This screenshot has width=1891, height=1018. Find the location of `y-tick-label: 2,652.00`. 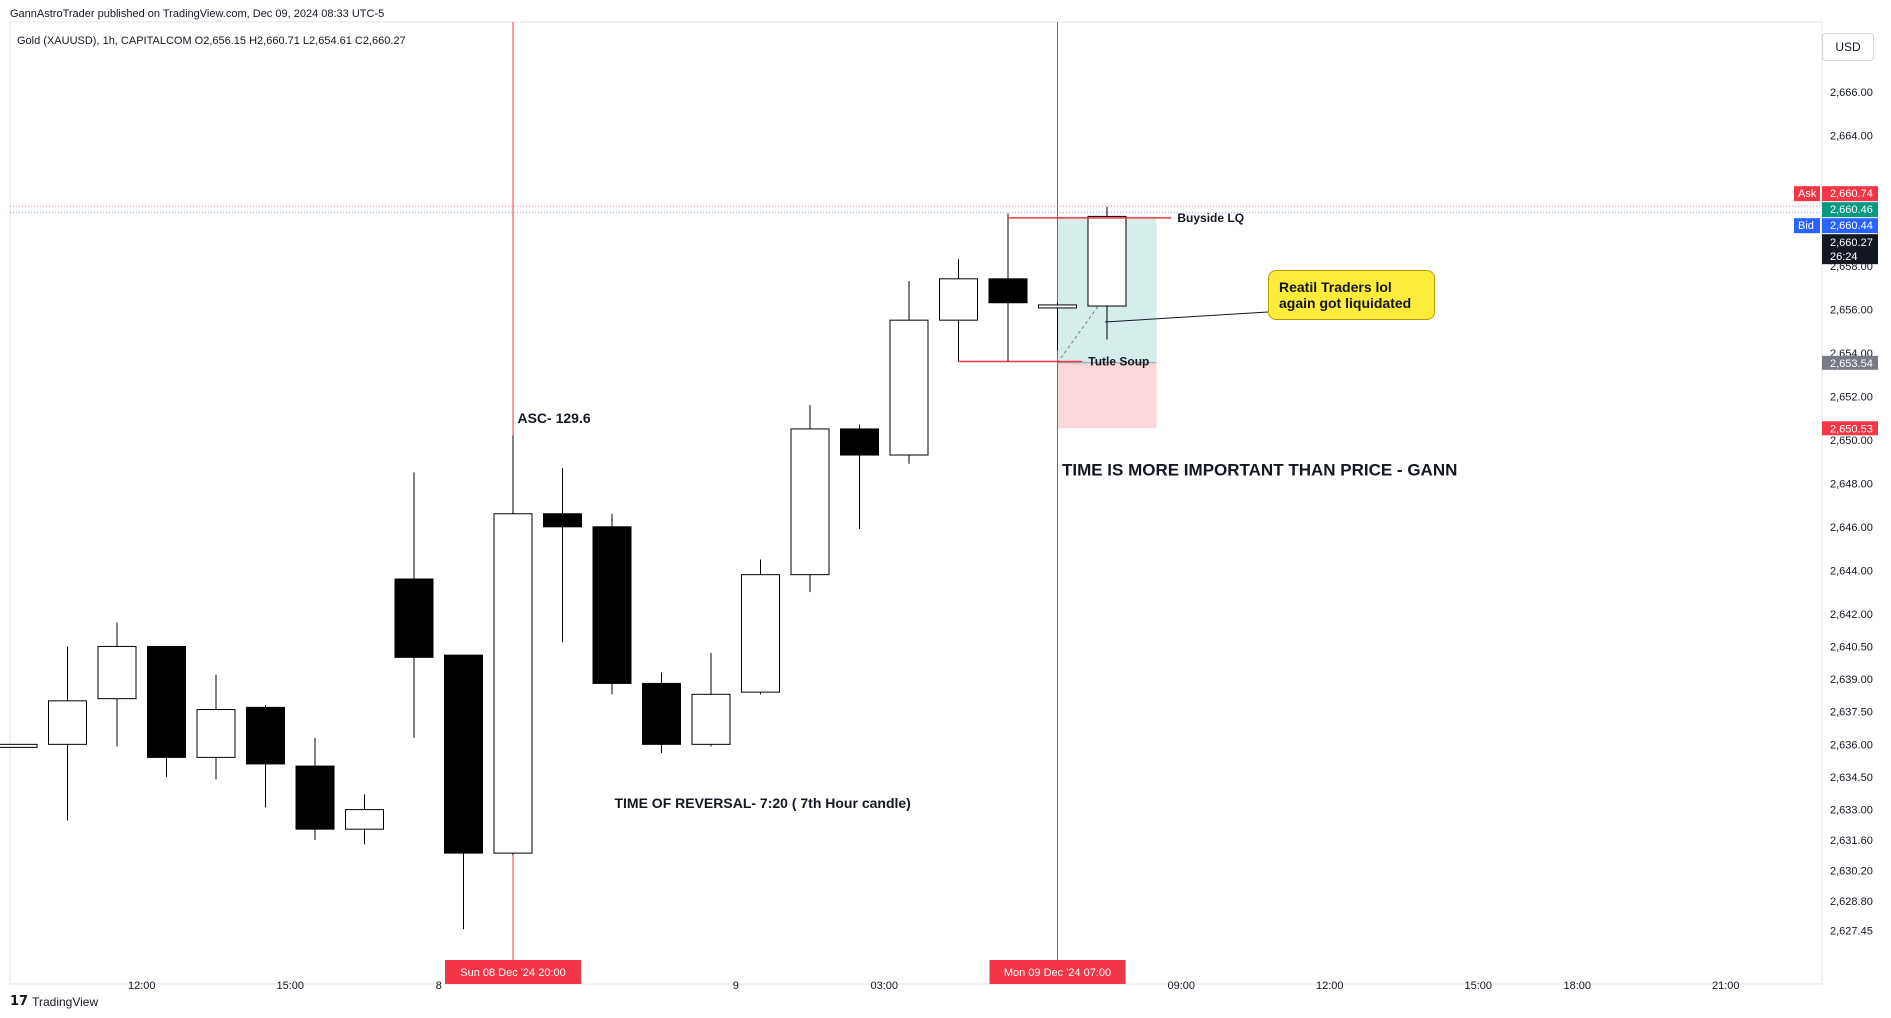

y-tick-label: 2,652.00 is located at coordinates (1851, 397).